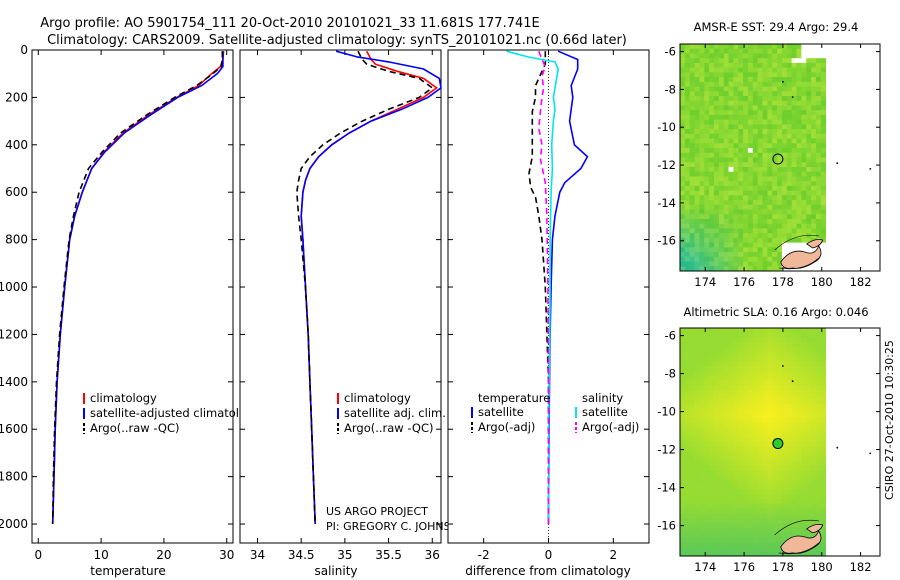  Describe the element at coordinates (837, 447) in the screenshot. I see `altimetric-sla-map-islet` at that location.